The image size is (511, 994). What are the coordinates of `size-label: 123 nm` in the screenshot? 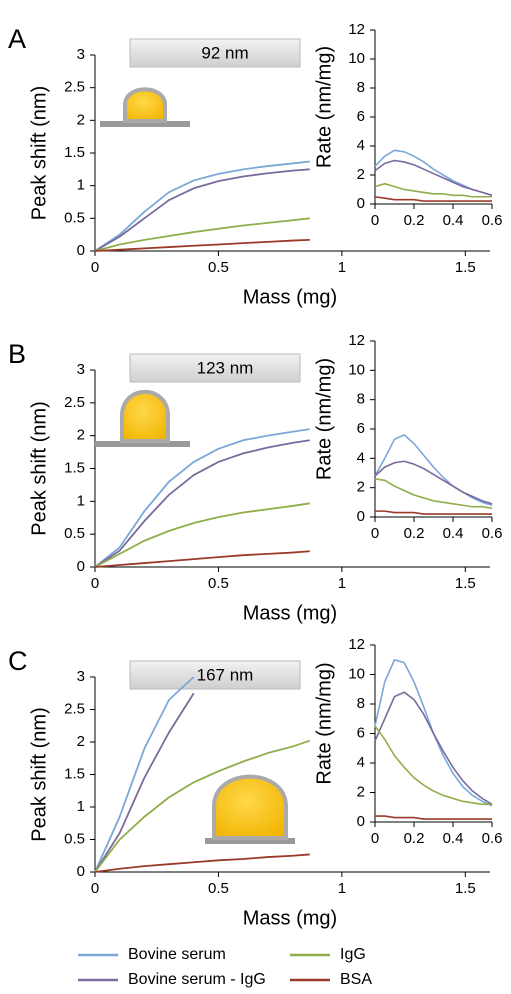 It's located at (225, 367).